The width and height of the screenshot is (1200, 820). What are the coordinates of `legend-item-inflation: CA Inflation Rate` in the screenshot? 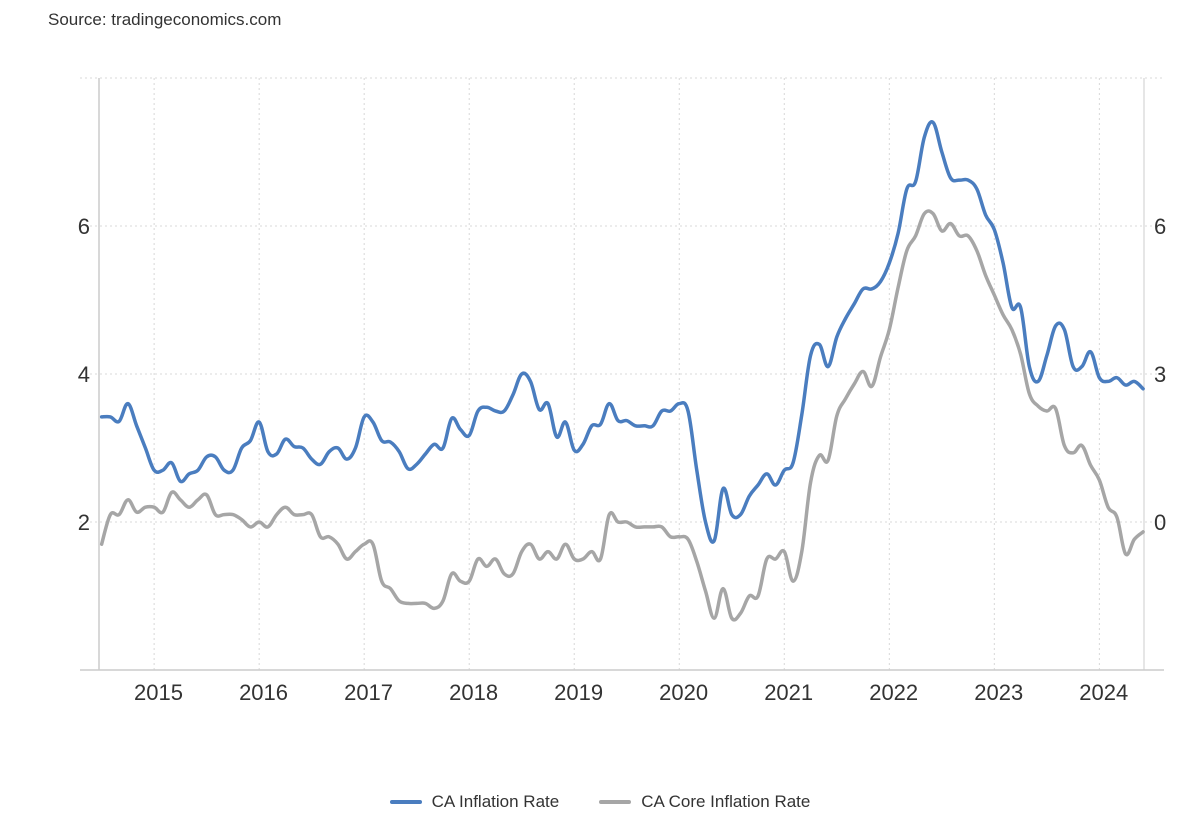 It's located at (474, 802).